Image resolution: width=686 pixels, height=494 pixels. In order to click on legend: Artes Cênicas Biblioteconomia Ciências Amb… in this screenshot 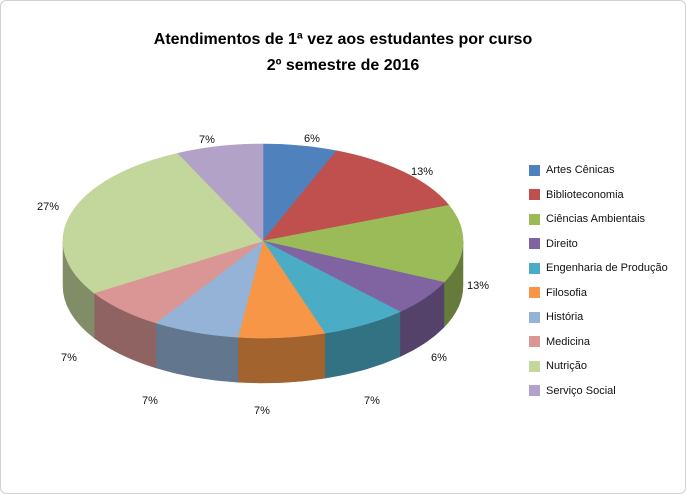, I will do `click(598, 280)`.